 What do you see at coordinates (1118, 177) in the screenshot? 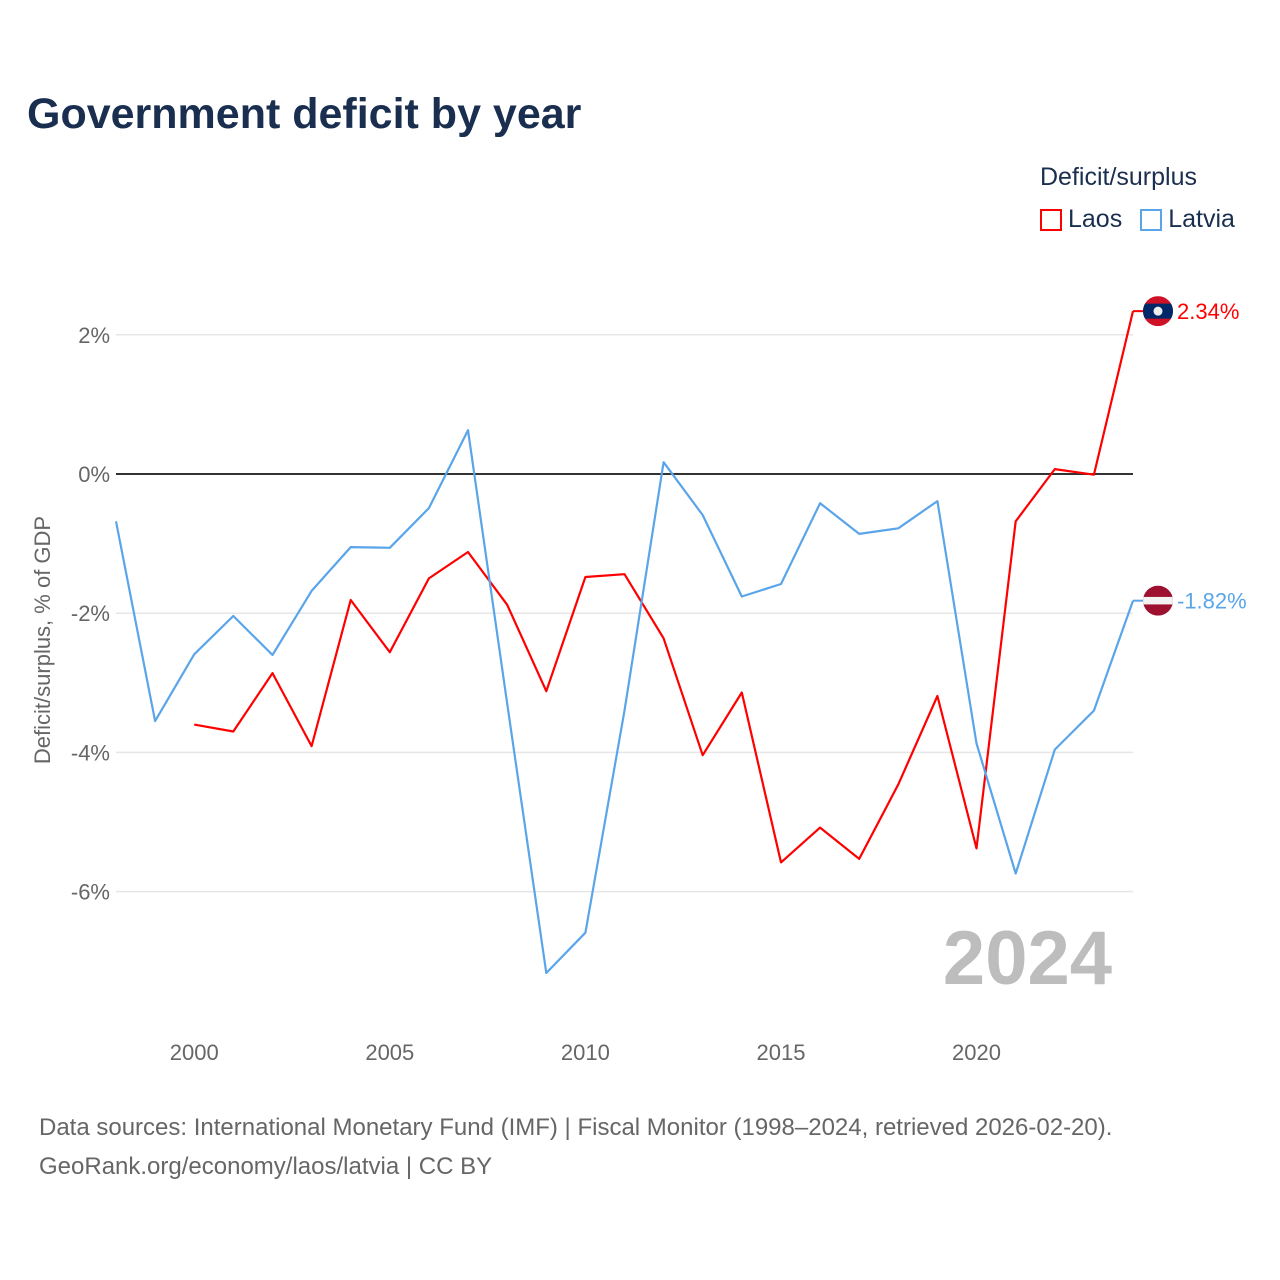
I see `legend-title: Deficit/surplus` at bounding box center [1118, 177].